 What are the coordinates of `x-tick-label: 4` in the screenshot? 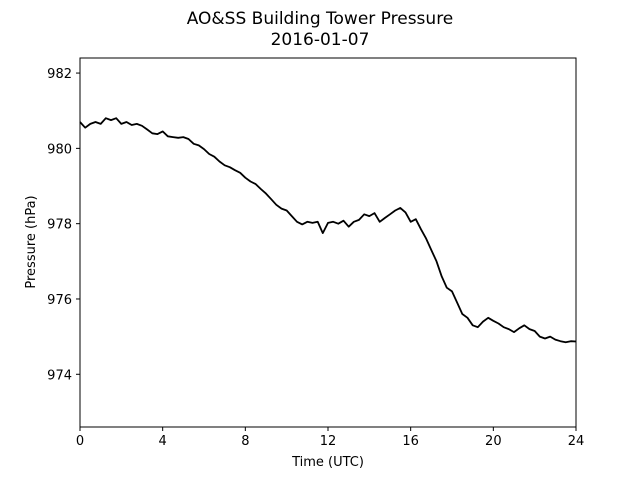 It's located at (163, 441).